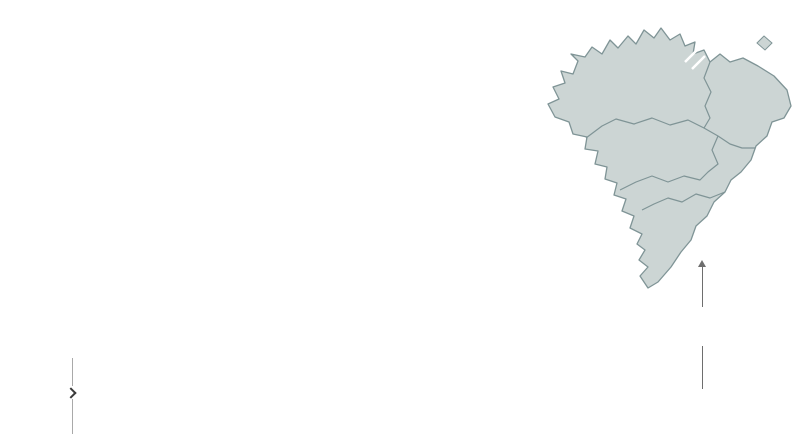 The image size is (800, 447). What do you see at coordinates (670, 136) in the screenshot?
I see `region-borders` at bounding box center [670, 136].